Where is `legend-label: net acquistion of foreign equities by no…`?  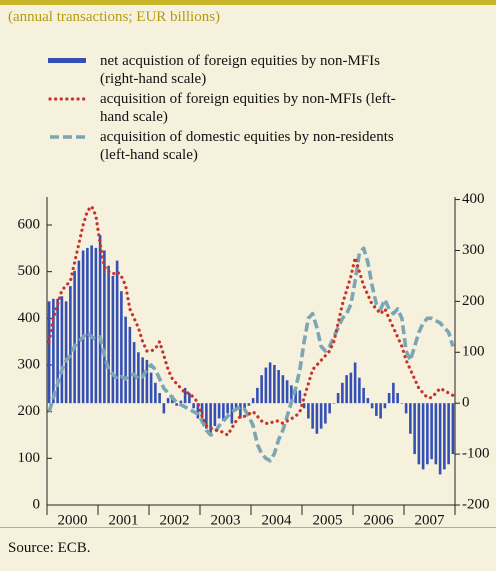
legend-label: net acquistion of foreign equities by no… is located at coordinates (240, 70).